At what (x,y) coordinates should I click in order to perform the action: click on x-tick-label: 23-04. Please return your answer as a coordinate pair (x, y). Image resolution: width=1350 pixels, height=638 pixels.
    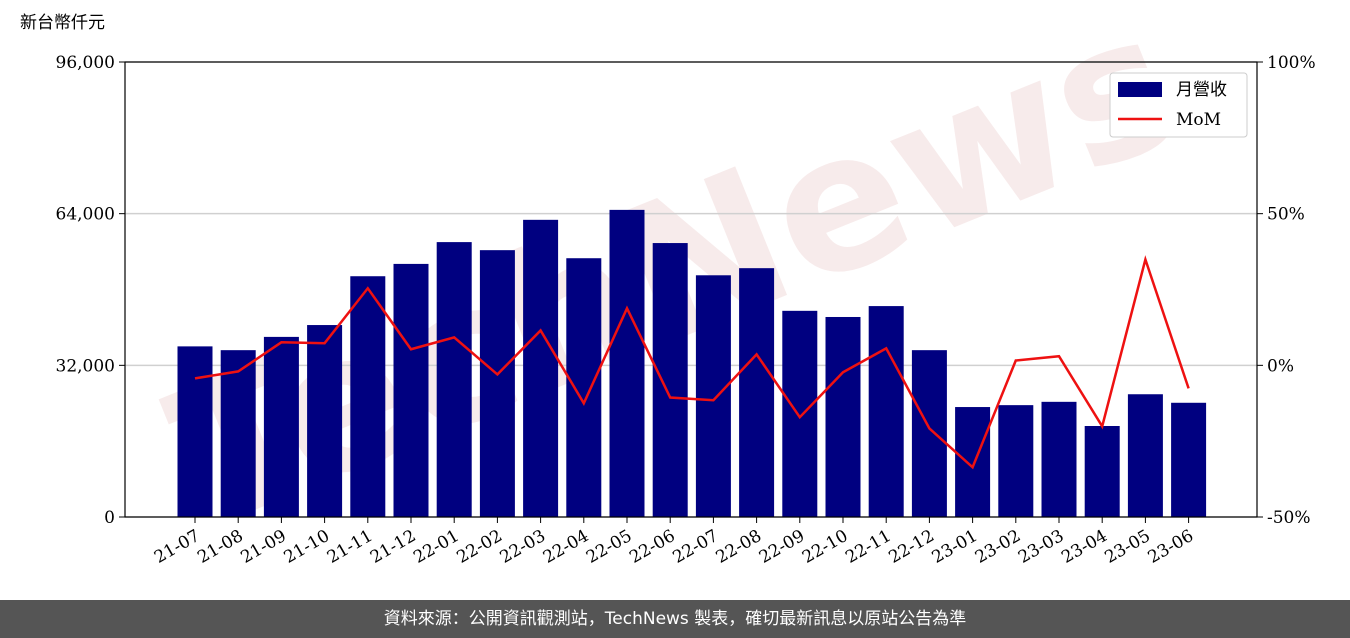
    Looking at the image, I should click on (1084, 547).